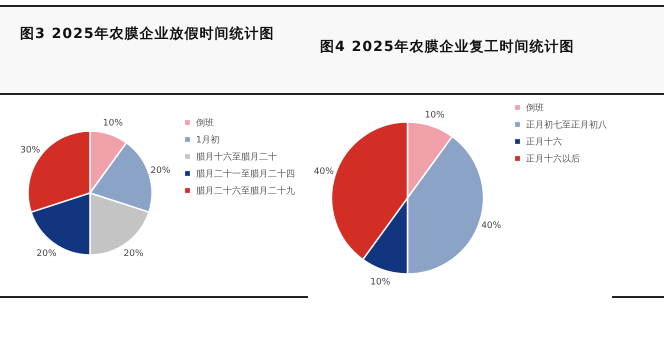  Describe the element at coordinates (30, 151) in the screenshot. I see `data-label: 30%` at that location.